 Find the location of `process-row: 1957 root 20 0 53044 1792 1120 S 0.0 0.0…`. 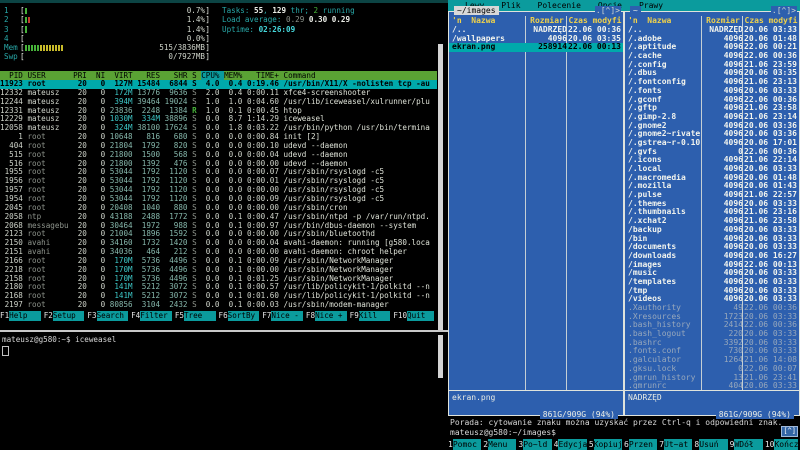

process-row: 1957 root 20 0 53044 1792 1120 S 0.0 0.0… is located at coordinates (192, 190).